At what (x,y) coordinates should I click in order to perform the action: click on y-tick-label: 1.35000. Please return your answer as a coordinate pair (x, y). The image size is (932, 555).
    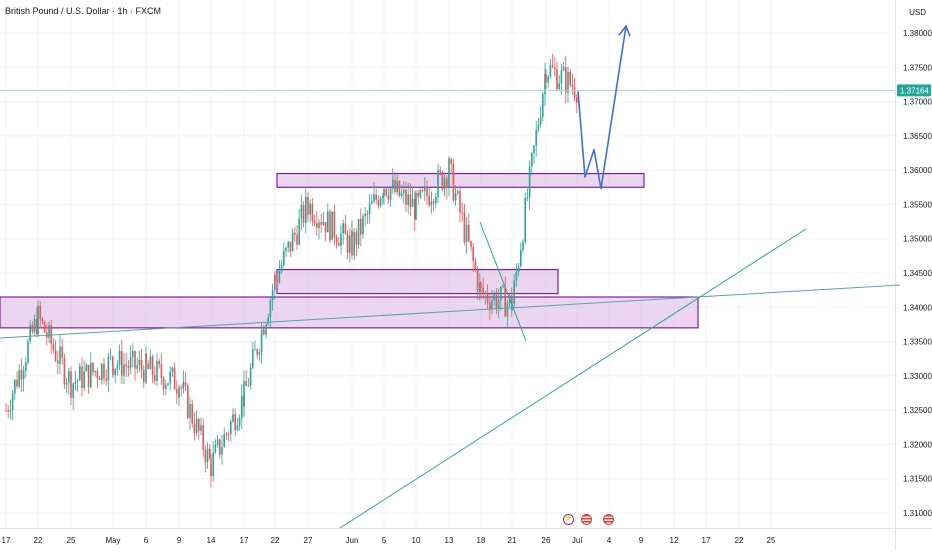
    Looking at the image, I should click on (917, 239).